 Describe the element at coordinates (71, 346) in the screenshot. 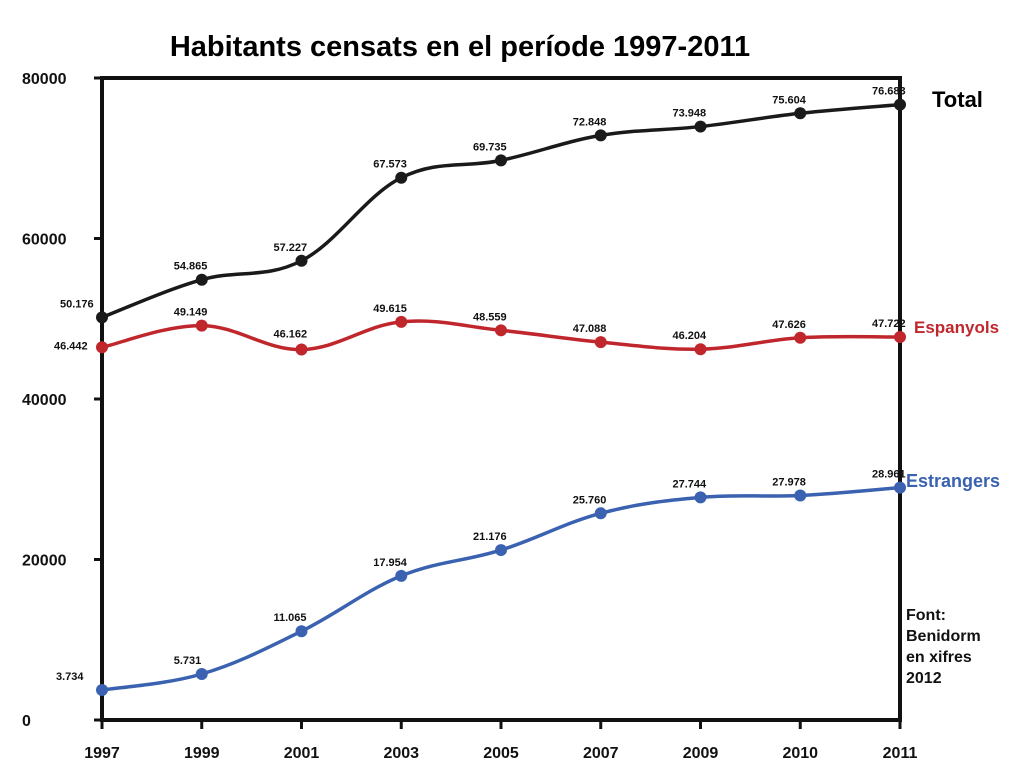

I see `data-label-espanyols: 46.442` at that location.